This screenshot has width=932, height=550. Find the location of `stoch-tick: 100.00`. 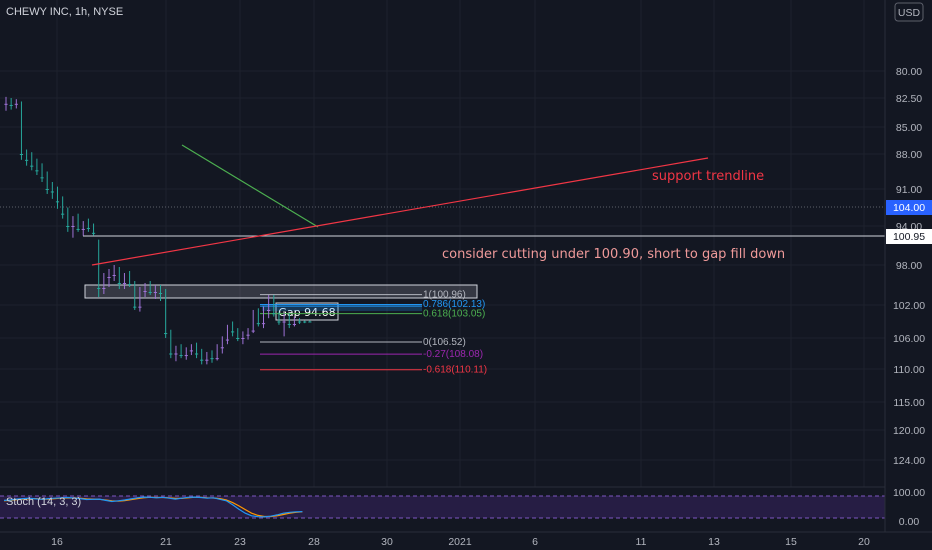

stoch-tick: 100.00 is located at coordinates (909, 493).